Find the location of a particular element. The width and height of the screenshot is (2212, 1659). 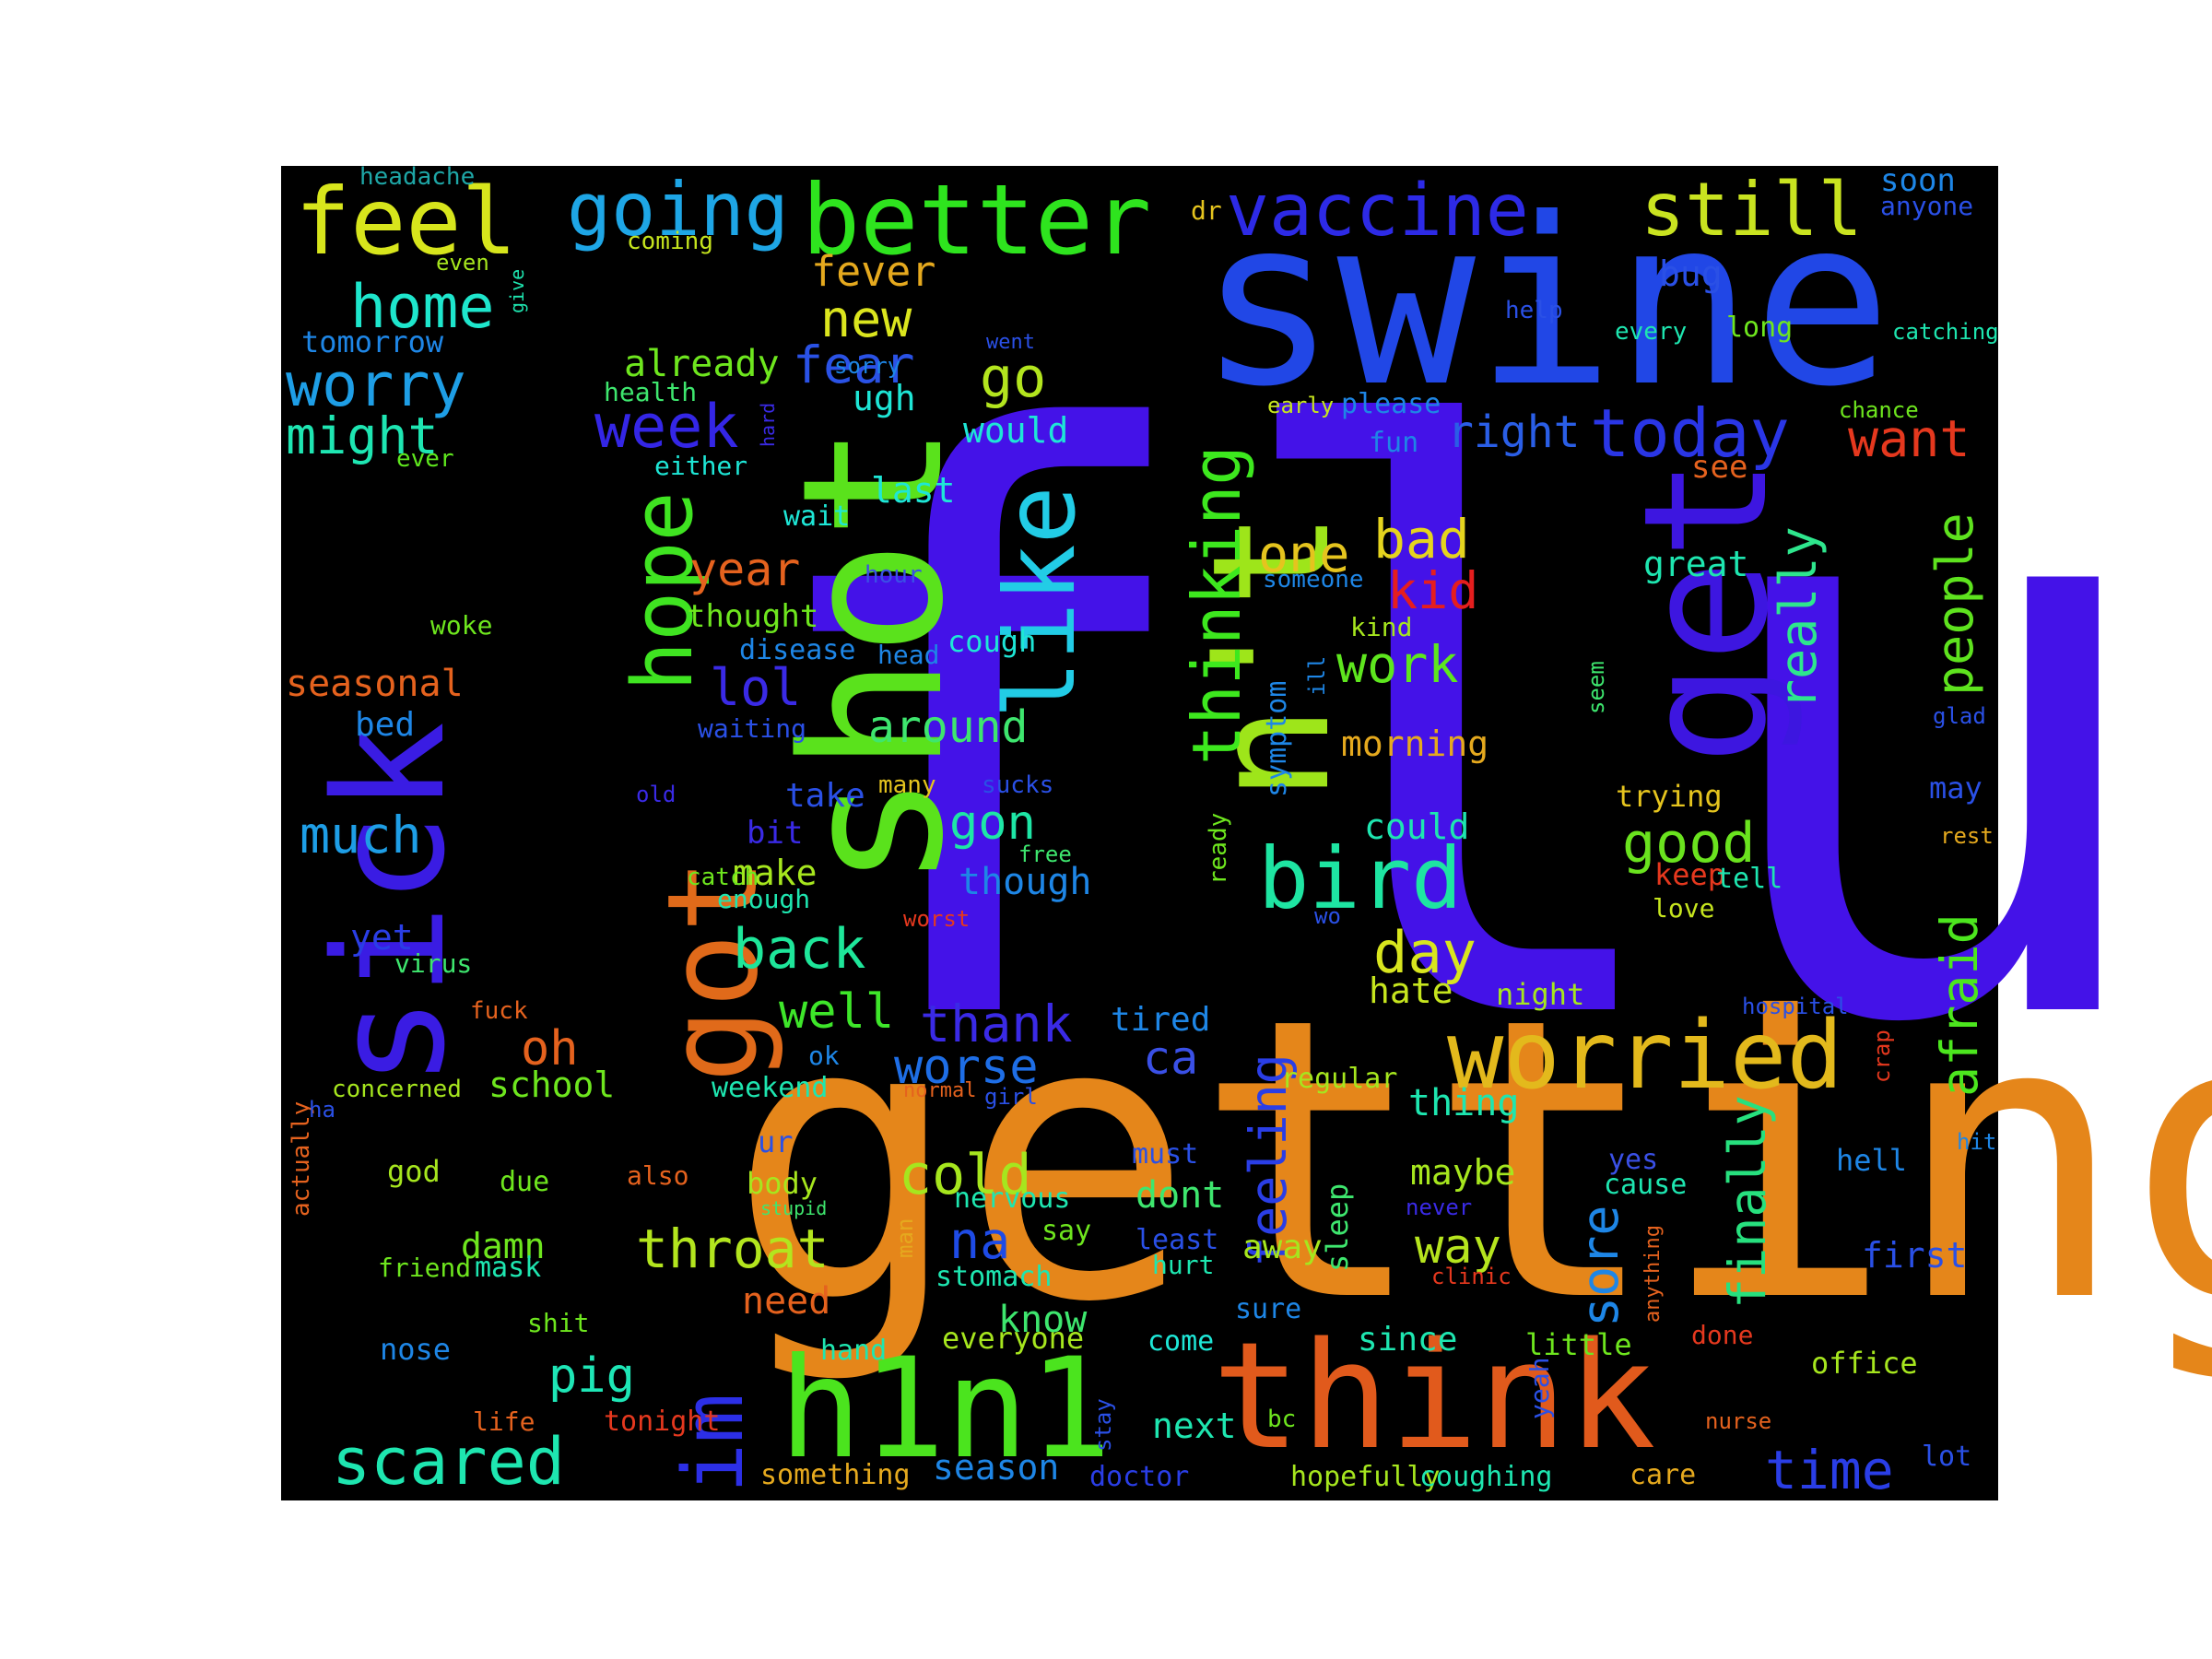

word-someone: someone is located at coordinates (1313, 580).